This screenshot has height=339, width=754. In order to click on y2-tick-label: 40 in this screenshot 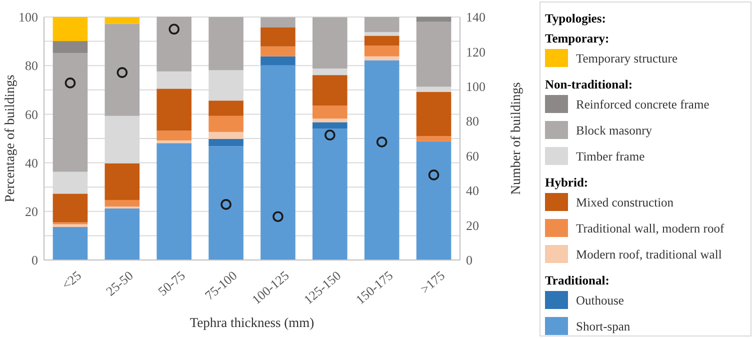, I will do `click(472, 190)`.